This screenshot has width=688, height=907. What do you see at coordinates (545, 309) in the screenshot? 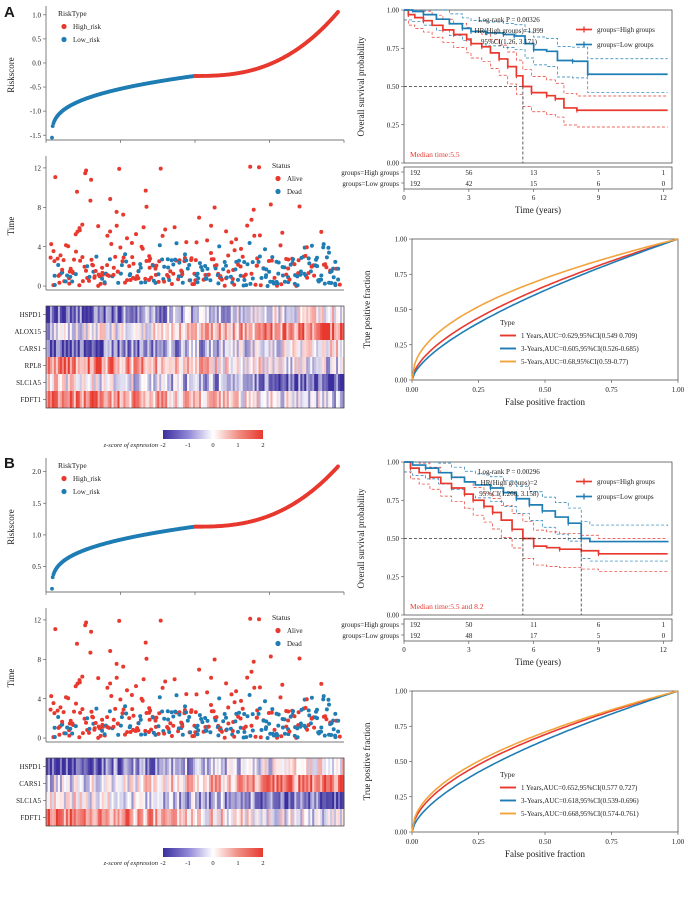
I see `roc-curve` at bounding box center [545, 309].